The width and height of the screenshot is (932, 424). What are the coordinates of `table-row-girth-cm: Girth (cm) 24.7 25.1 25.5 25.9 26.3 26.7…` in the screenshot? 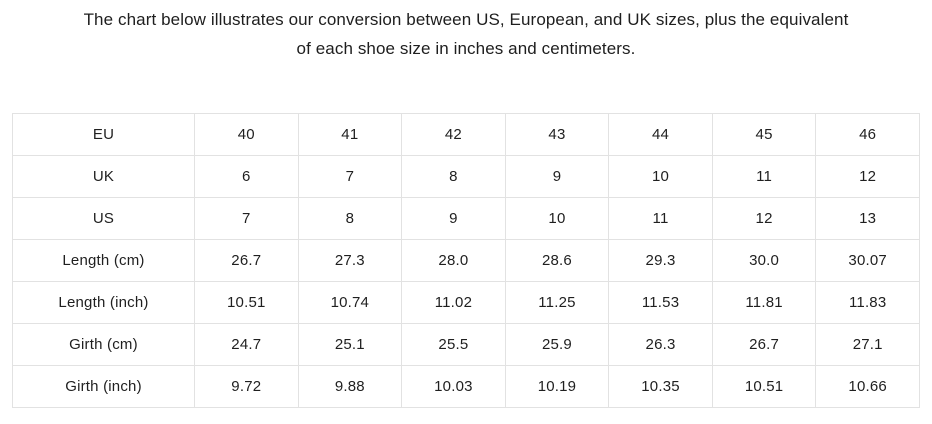 It's located at (466, 344).